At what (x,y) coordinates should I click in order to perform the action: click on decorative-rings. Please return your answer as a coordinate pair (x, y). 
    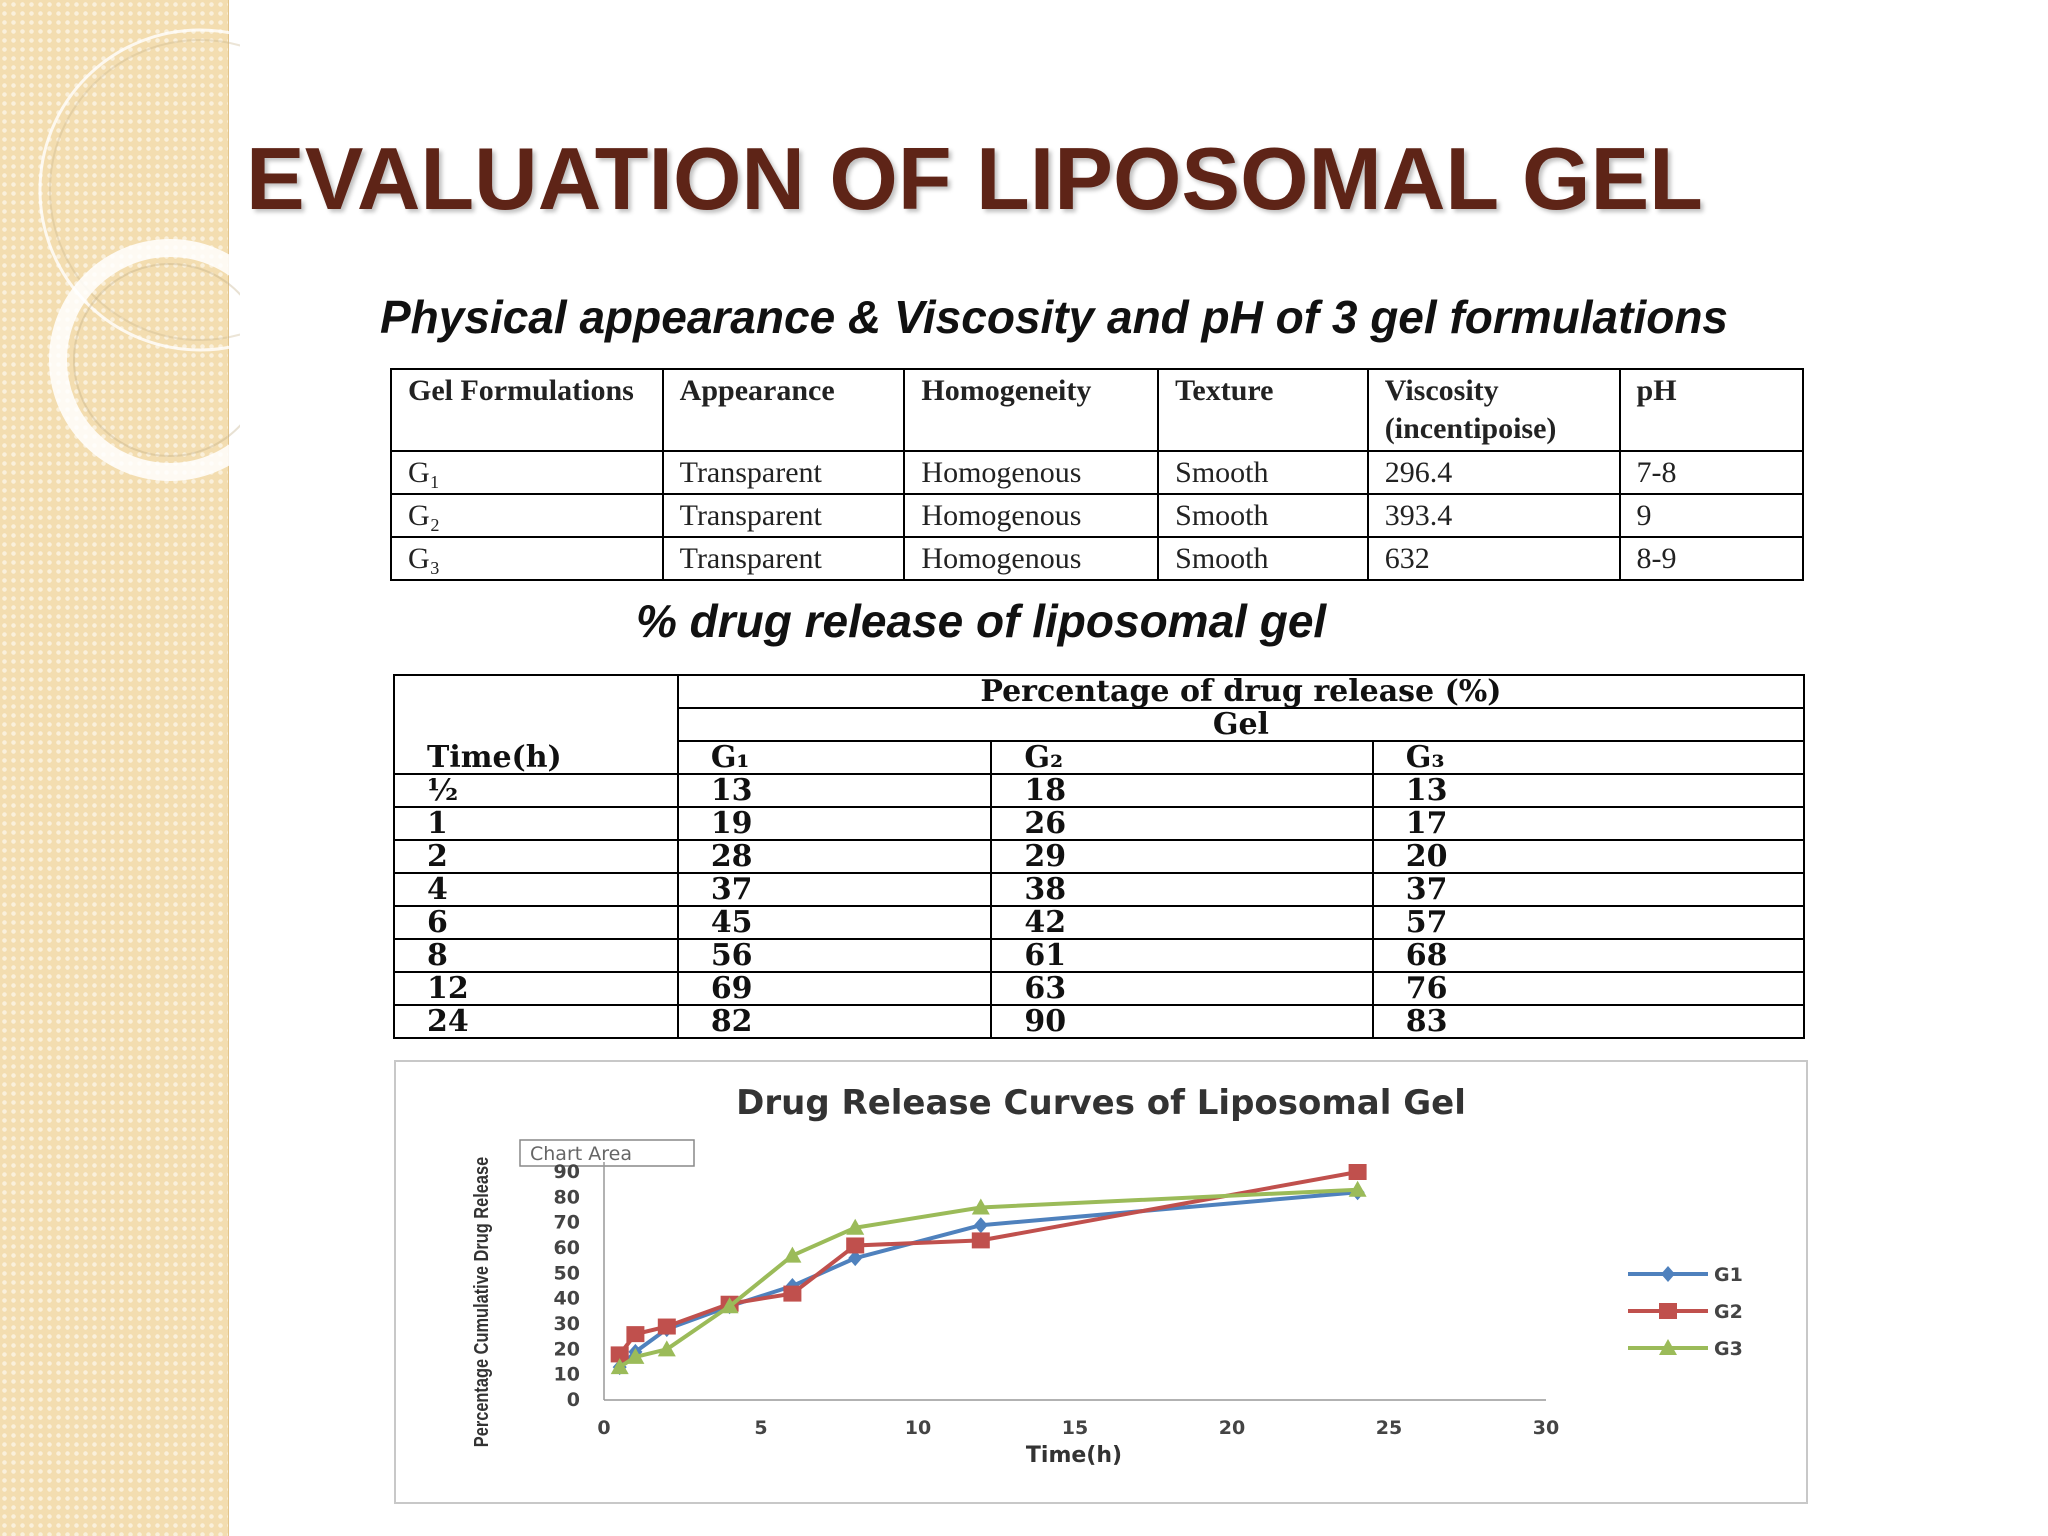
    Looking at the image, I should click on (139, 254).